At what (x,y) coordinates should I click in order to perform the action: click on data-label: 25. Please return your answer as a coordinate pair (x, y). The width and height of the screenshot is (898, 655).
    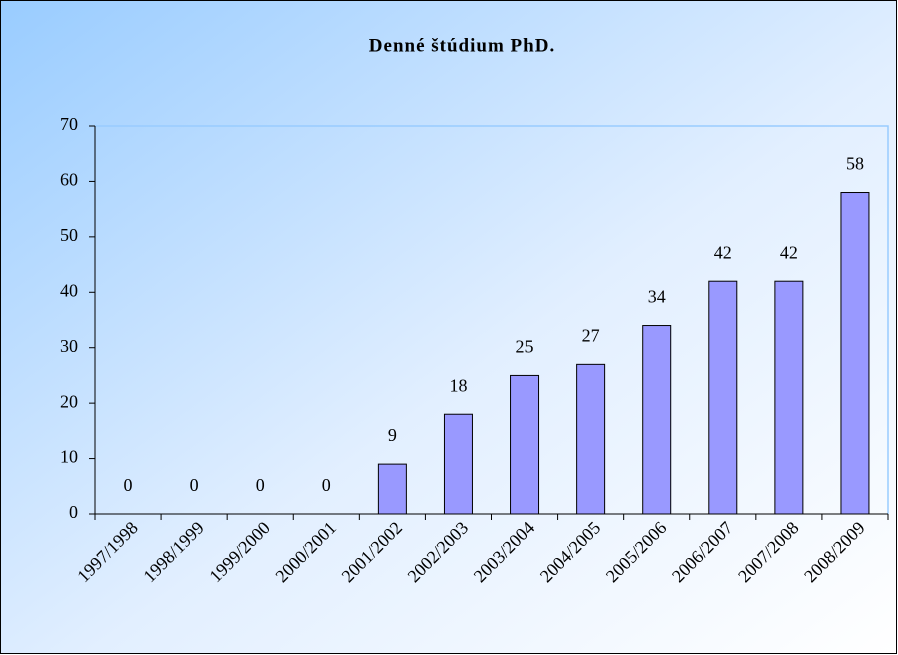
    Looking at the image, I should click on (525, 347).